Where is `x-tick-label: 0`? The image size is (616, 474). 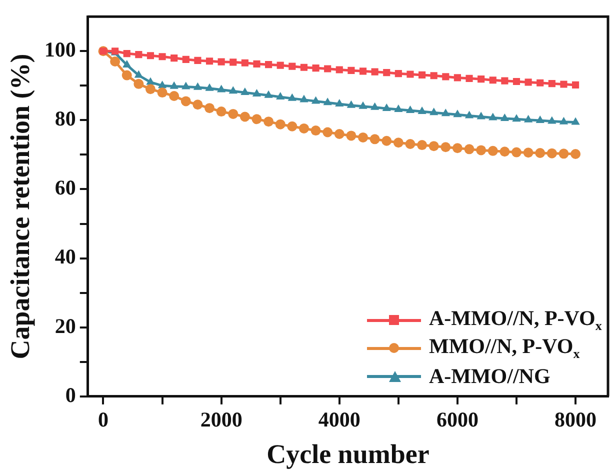 x-tick-label: 0 is located at coordinates (103, 419).